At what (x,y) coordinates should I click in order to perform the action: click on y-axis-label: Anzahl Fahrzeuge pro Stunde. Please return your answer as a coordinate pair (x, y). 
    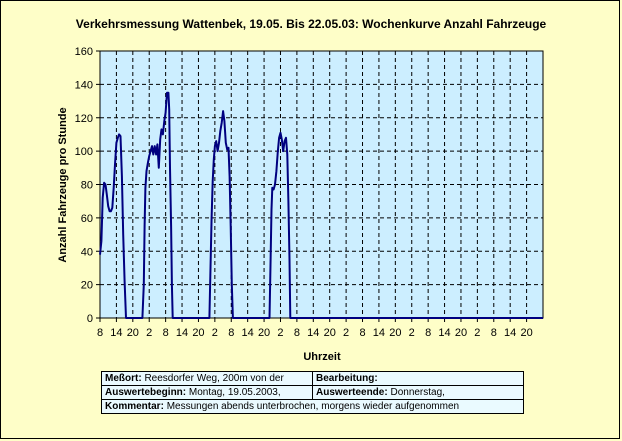
    Looking at the image, I should click on (63, 184).